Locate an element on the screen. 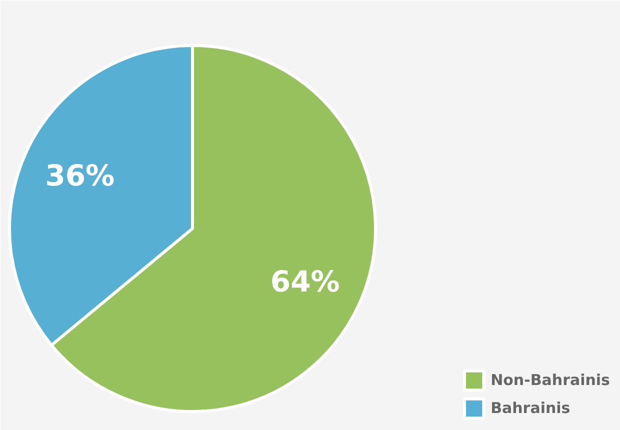  data-label: 36% is located at coordinates (80, 175).